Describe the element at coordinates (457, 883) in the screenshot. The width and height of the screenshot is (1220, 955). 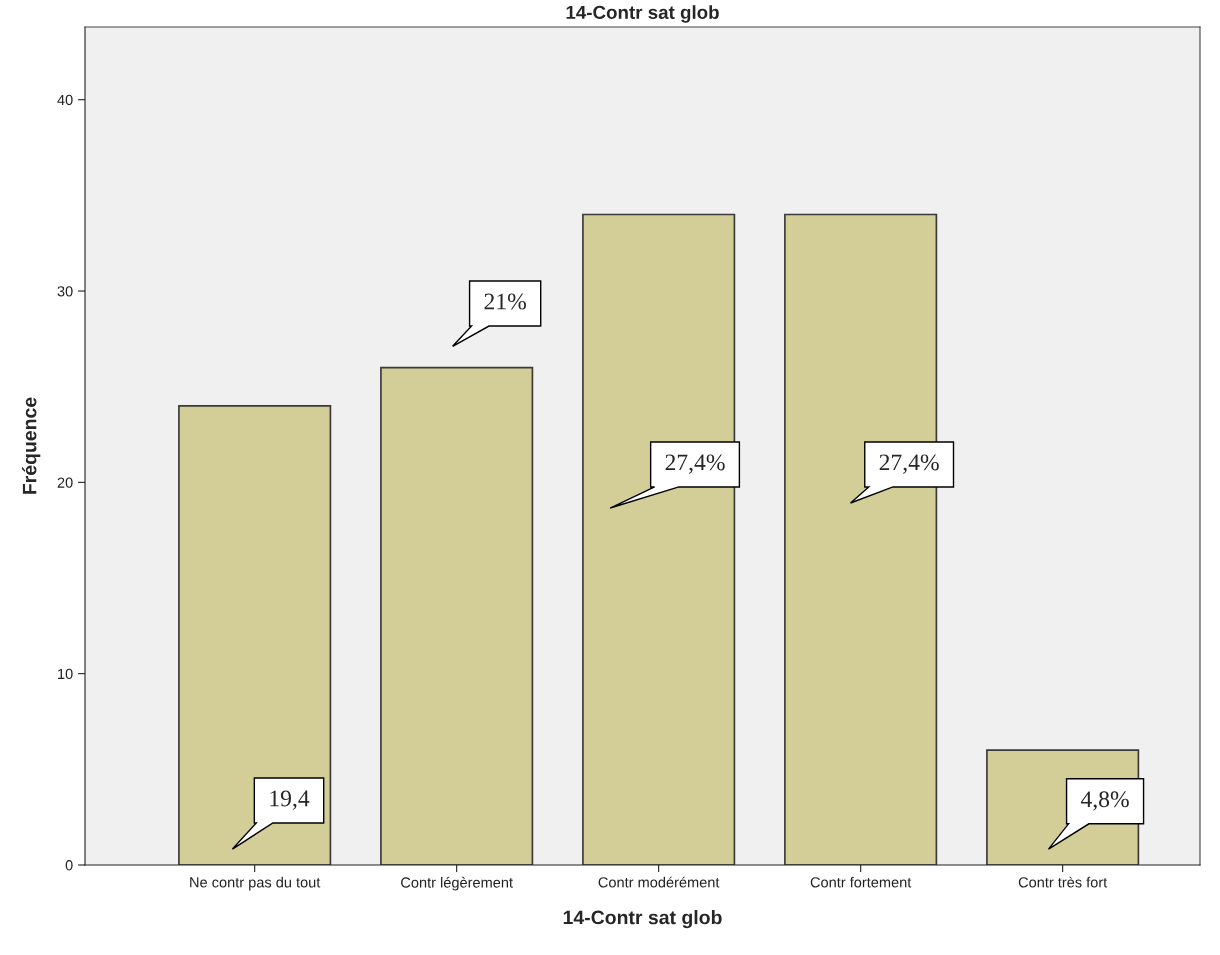
I see `x-tick-label: Contr légèrement` at that location.